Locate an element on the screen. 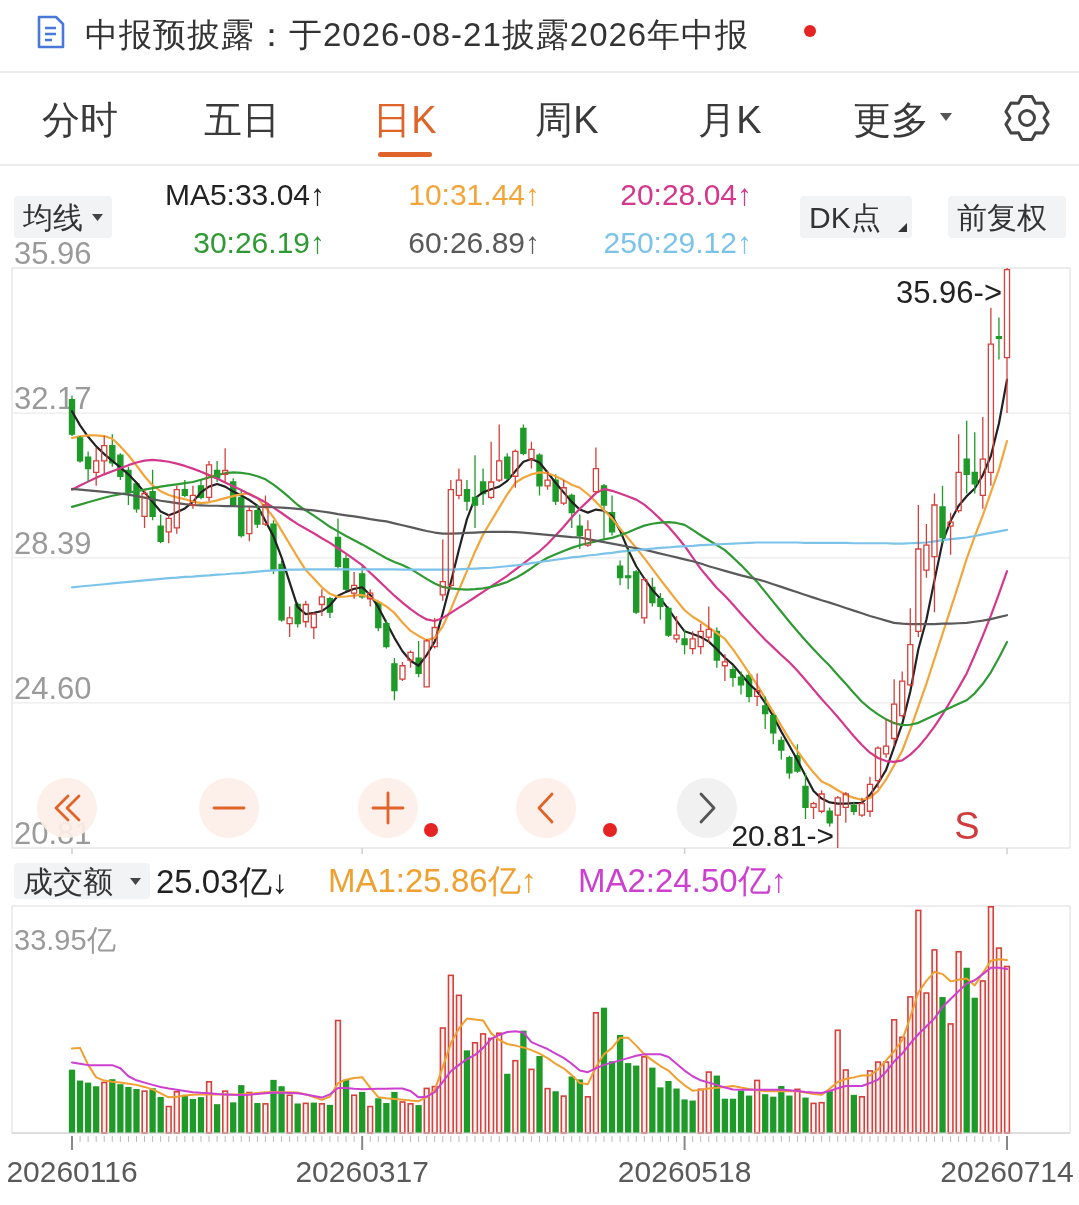 This screenshot has height=1205, width=1079. text: MA2:24.50亿↑ is located at coordinates (683, 880).